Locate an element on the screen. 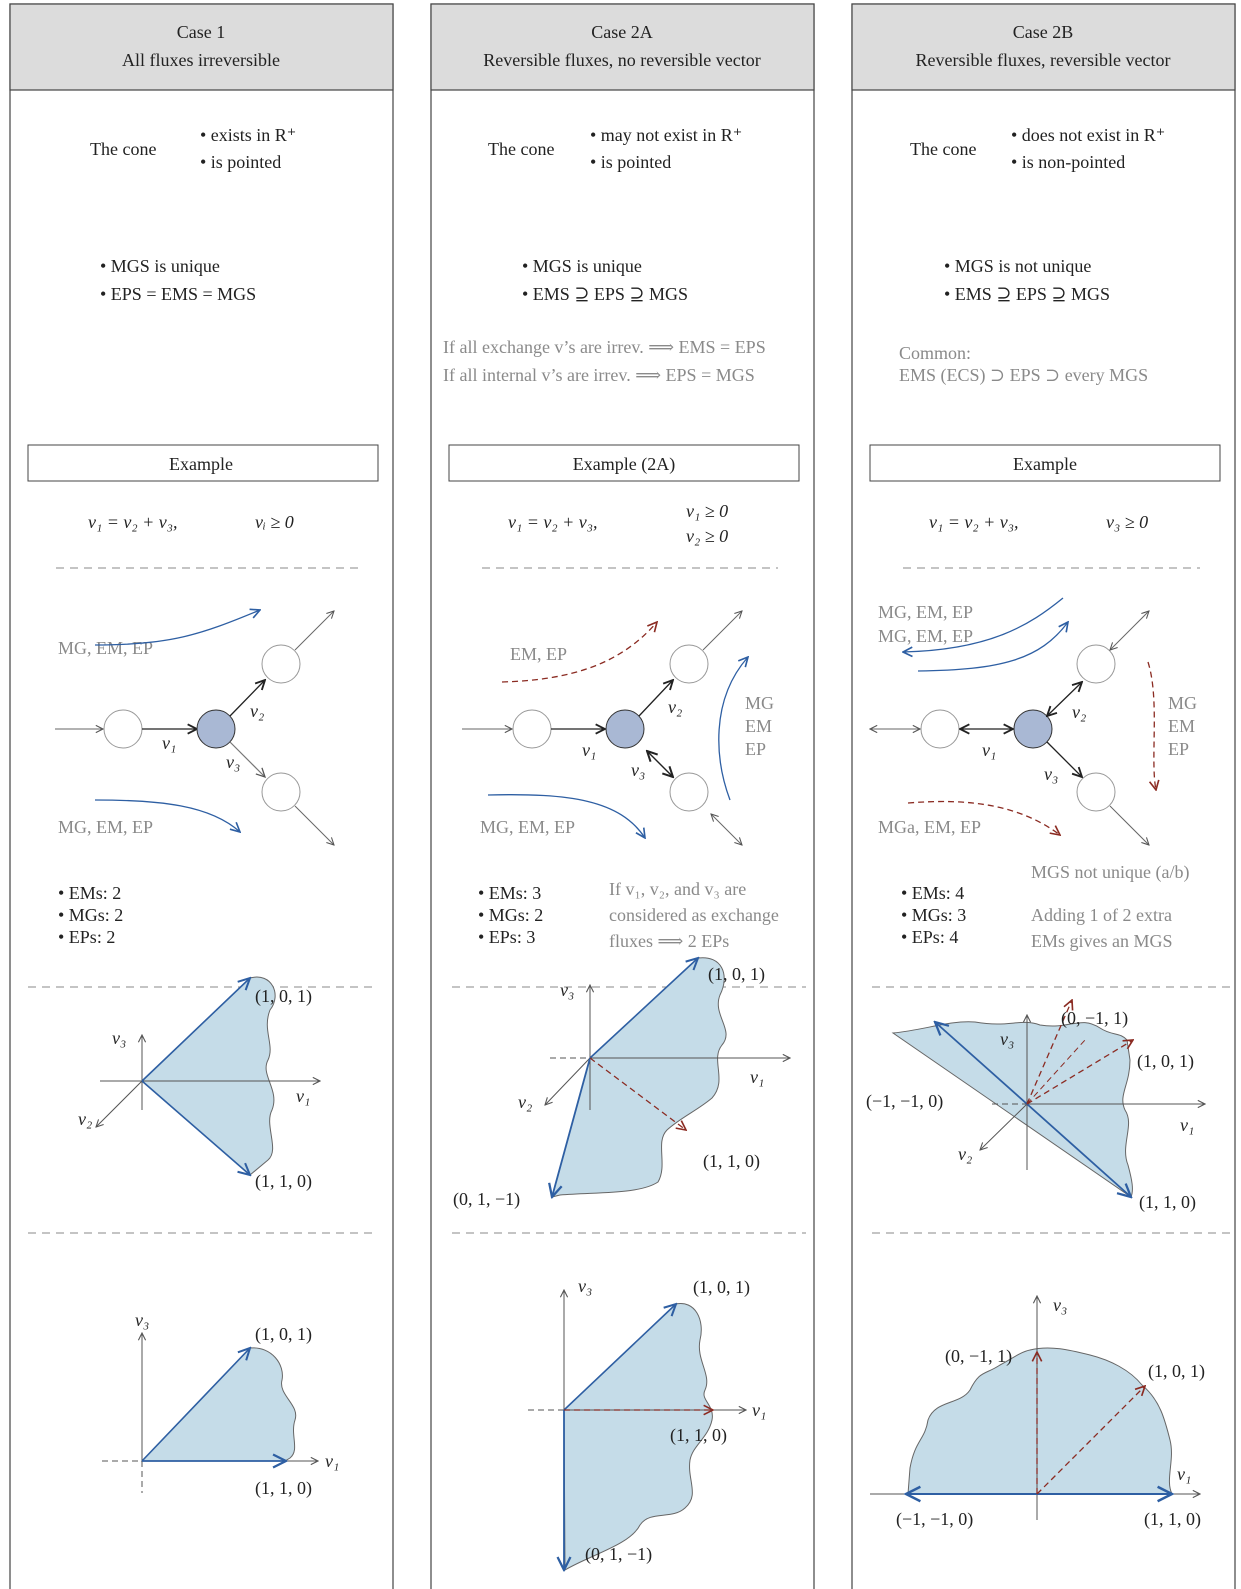  cone-prop: • exists in R⁺ is located at coordinates (248, 135).